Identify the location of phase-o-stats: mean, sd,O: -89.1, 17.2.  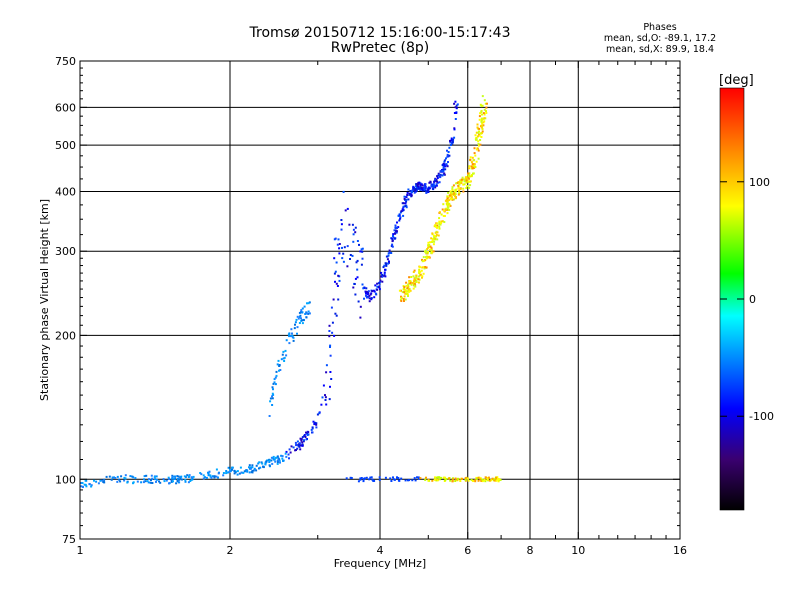
(660, 38).